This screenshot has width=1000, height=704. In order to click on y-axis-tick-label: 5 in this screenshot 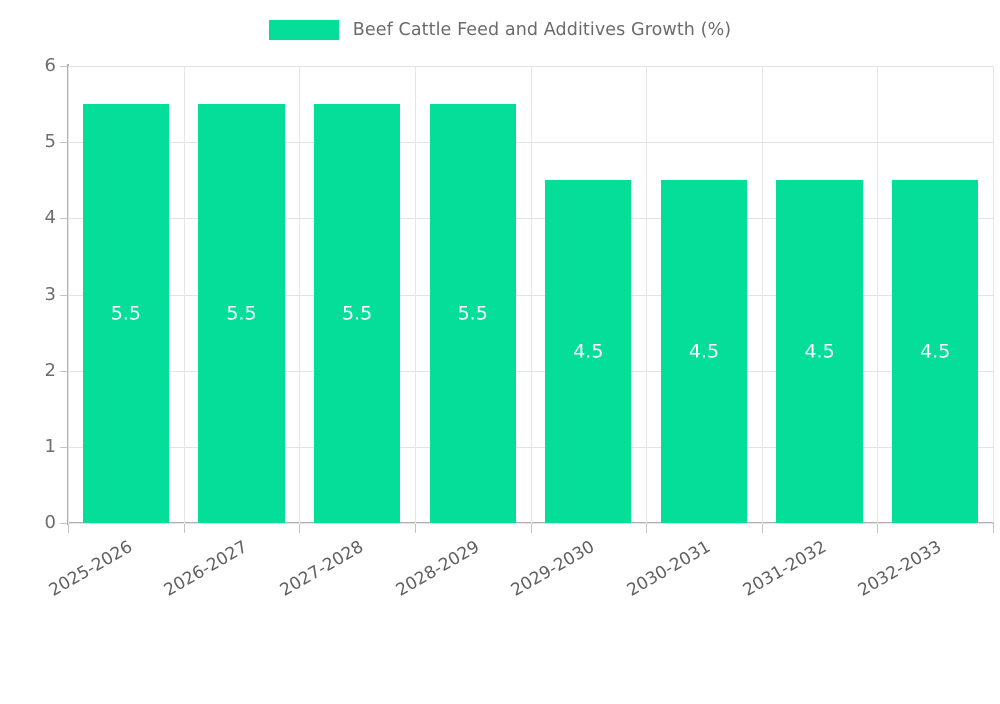, I will do `click(50, 142)`.